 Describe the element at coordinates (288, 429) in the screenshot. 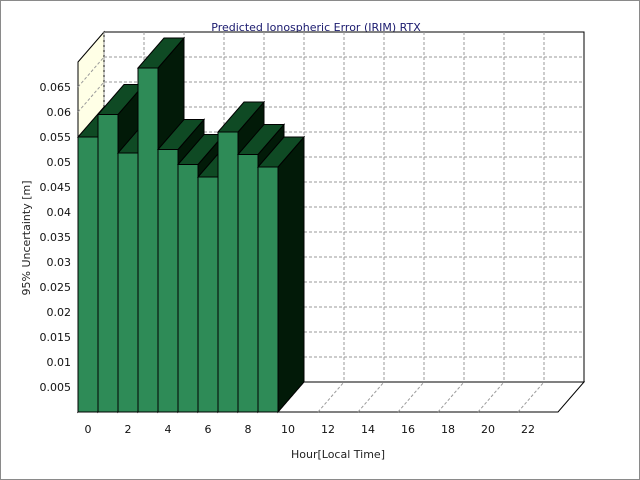

I see `x-tick-label: 10` at that location.